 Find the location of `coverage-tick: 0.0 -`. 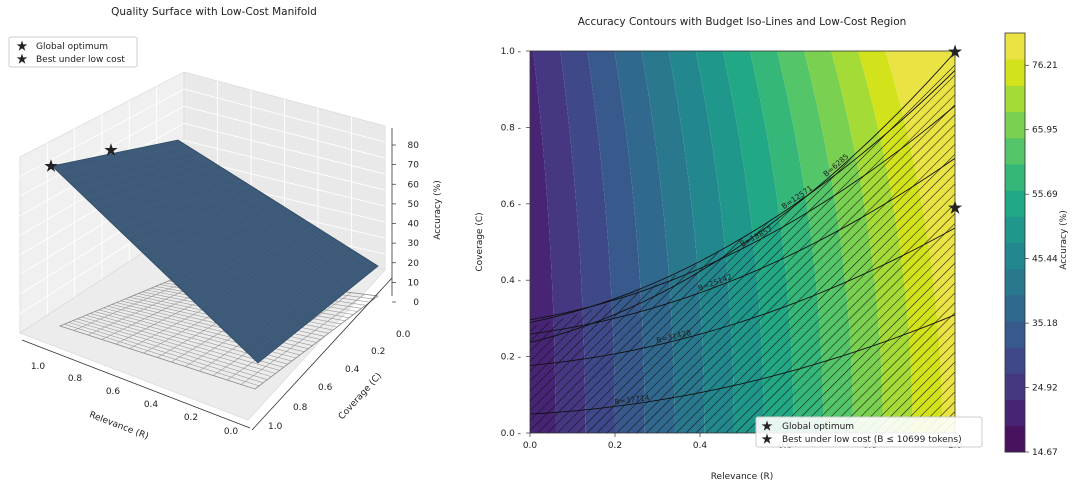

coverage-tick: 0.0 - is located at coordinates (511, 434).